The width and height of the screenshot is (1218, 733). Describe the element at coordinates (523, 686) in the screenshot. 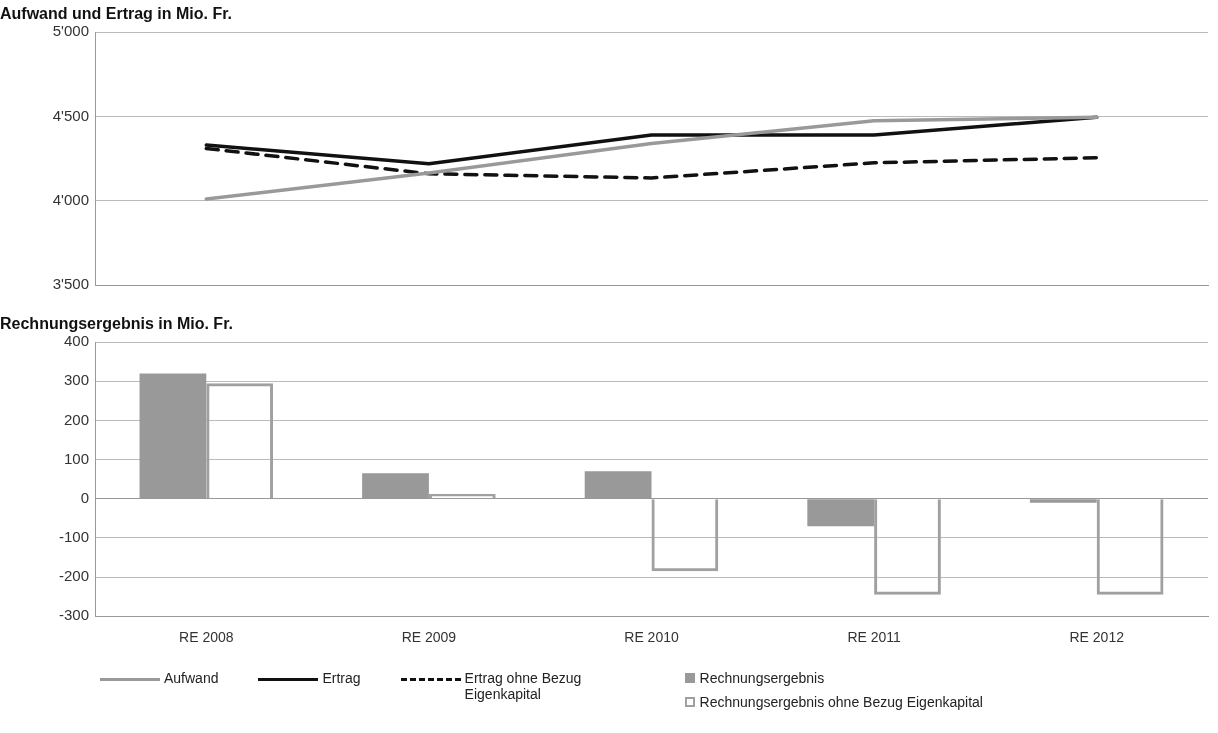

I see `legend-label: Ertrag ohne Bezug Eigenkapital` at that location.